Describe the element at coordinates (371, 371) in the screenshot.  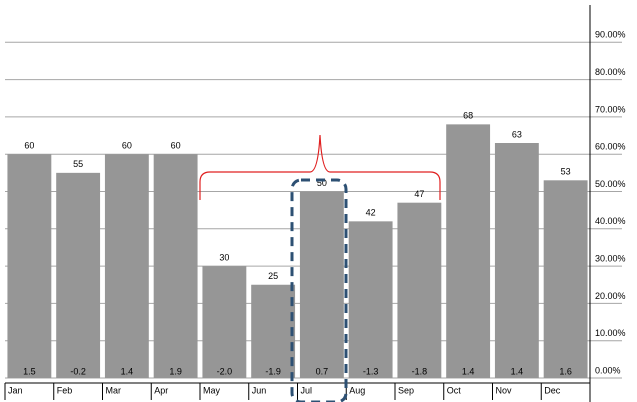
I see `bar-note: -1.3` at that location.